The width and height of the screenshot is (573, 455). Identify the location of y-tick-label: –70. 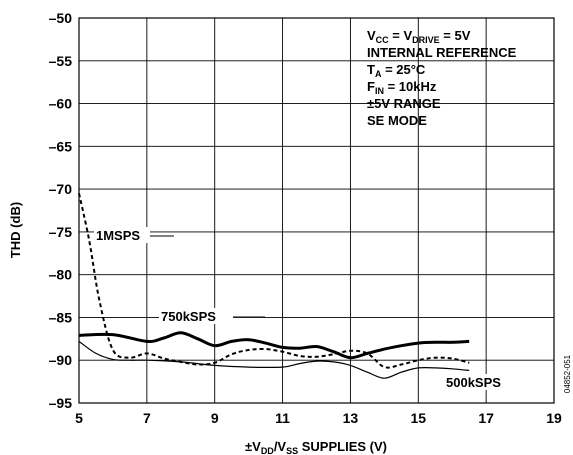
(61, 189).